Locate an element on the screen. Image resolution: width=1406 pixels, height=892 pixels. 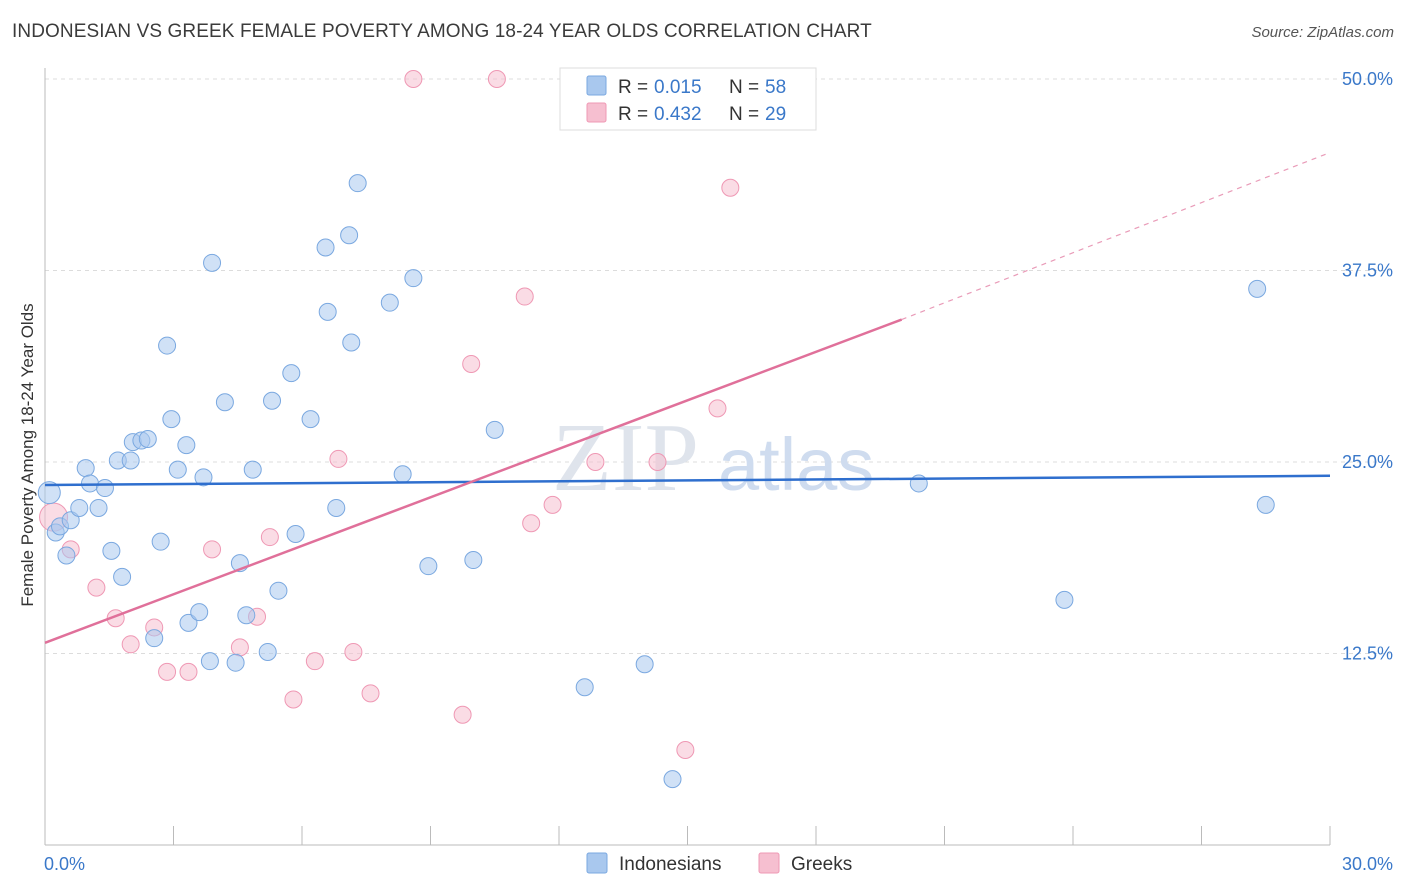
x-tick-label-0: 0.0% is located at coordinates (64, 864).